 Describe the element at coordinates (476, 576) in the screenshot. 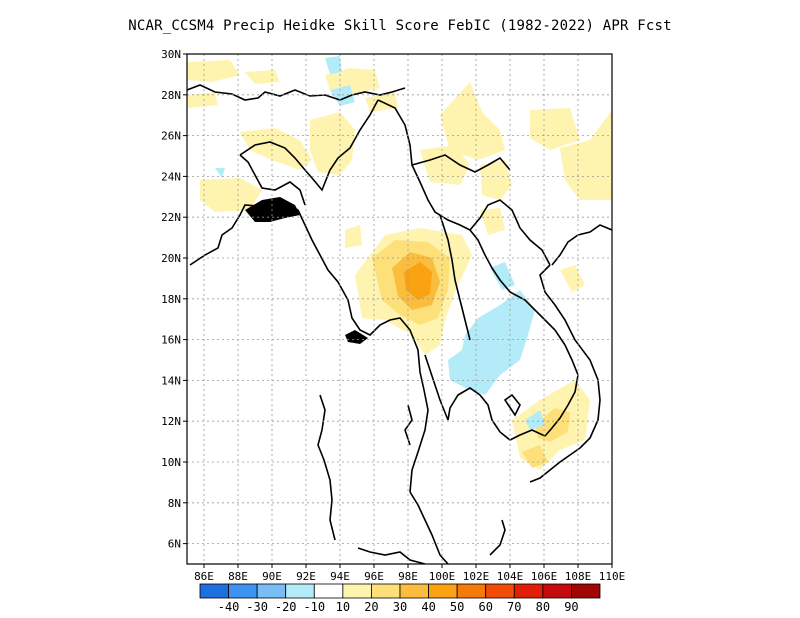

I see `lon-label: 102E` at that location.